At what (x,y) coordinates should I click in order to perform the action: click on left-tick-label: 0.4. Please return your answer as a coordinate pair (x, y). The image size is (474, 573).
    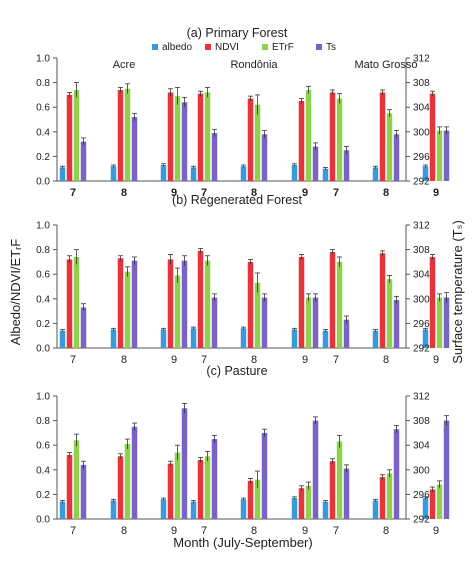
    Looking at the image, I should click on (43, 470).